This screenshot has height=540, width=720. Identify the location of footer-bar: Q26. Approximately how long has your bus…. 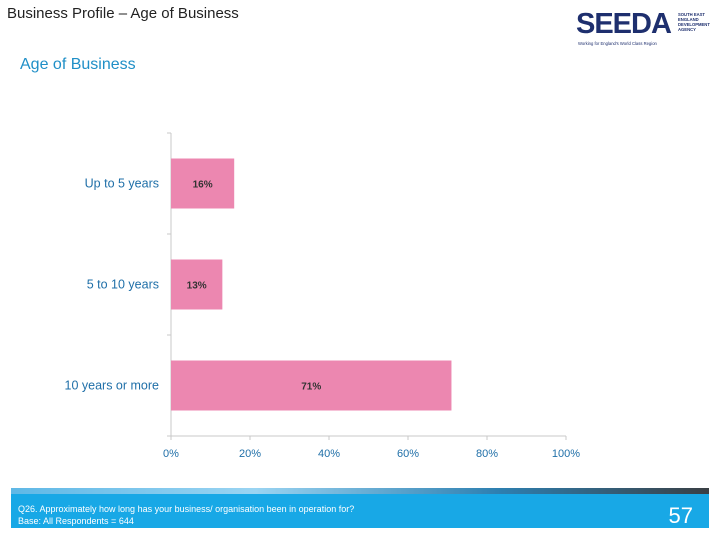
(360, 508).